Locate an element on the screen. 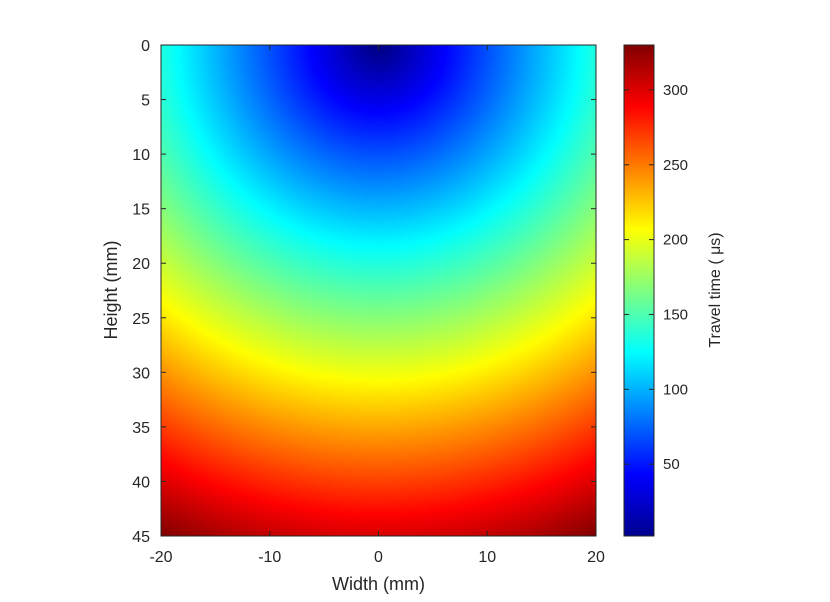 This screenshot has width=830, height=602. x-tick-label: -20 is located at coordinates (160, 557).